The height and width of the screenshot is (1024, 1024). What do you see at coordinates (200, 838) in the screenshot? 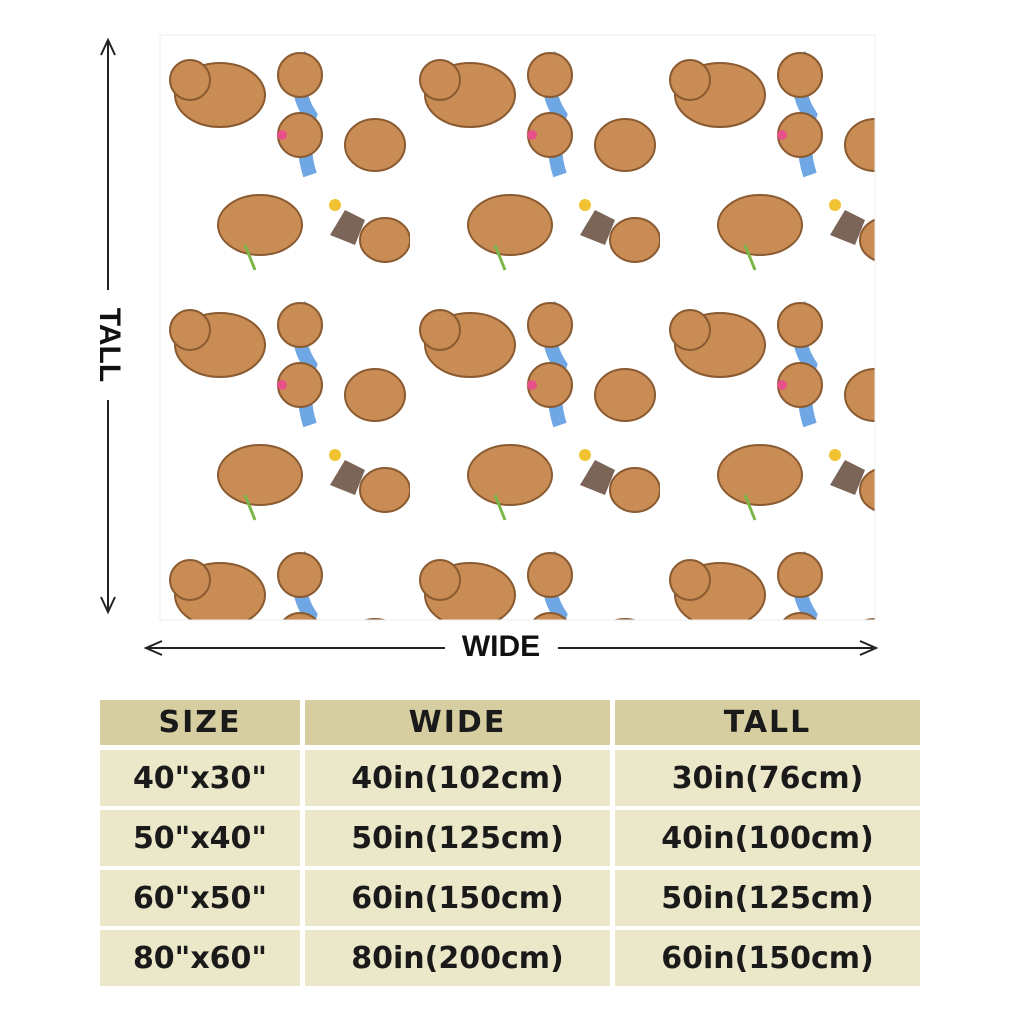
I see `table-cell: 50"x40"` at bounding box center [200, 838].